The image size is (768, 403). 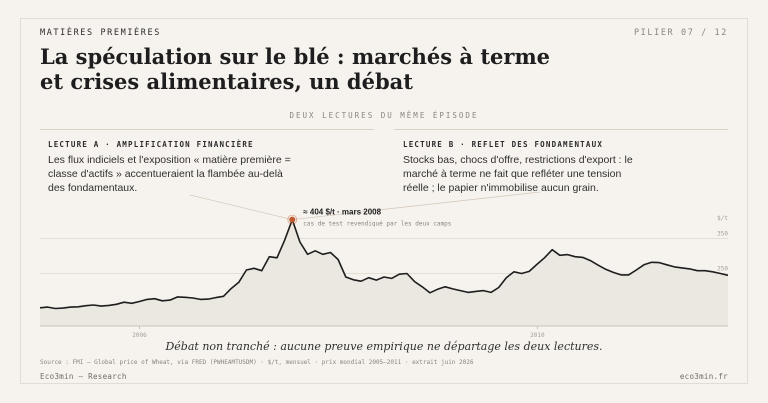 I want to click on y-tick-label: 350, so click(x=722, y=234).